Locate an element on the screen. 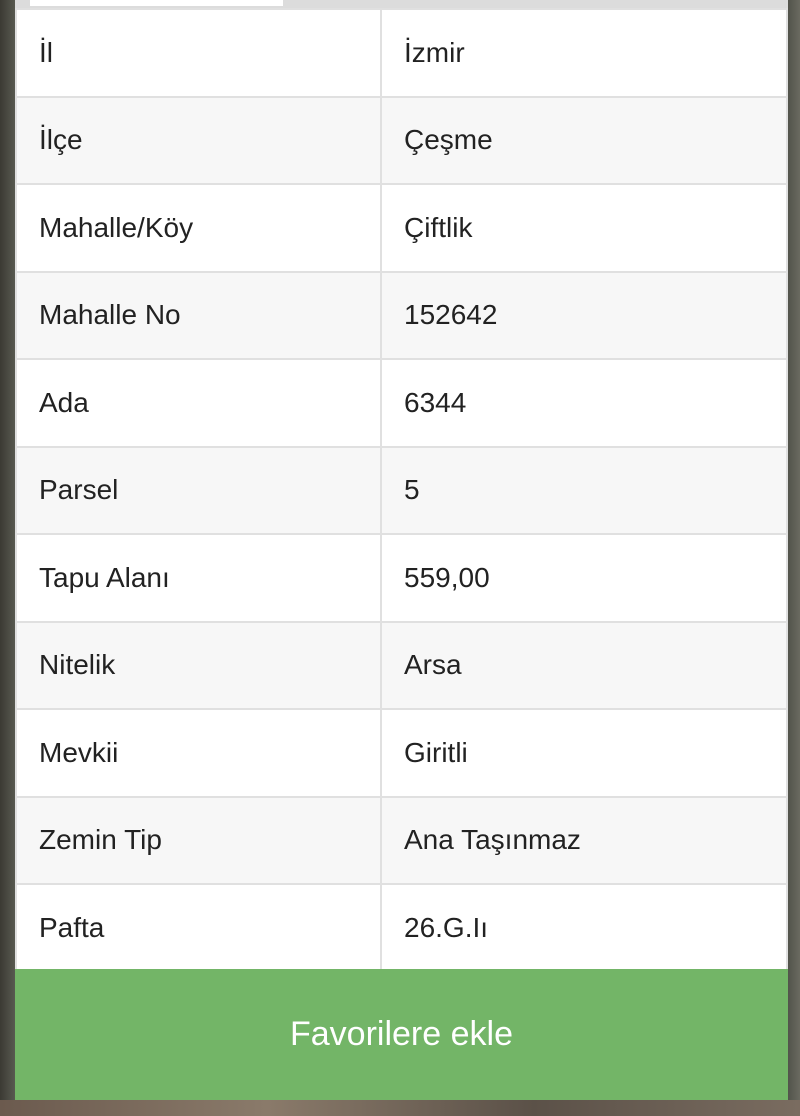 The height and width of the screenshot is (1116, 800). field-label: İl is located at coordinates (198, 53).